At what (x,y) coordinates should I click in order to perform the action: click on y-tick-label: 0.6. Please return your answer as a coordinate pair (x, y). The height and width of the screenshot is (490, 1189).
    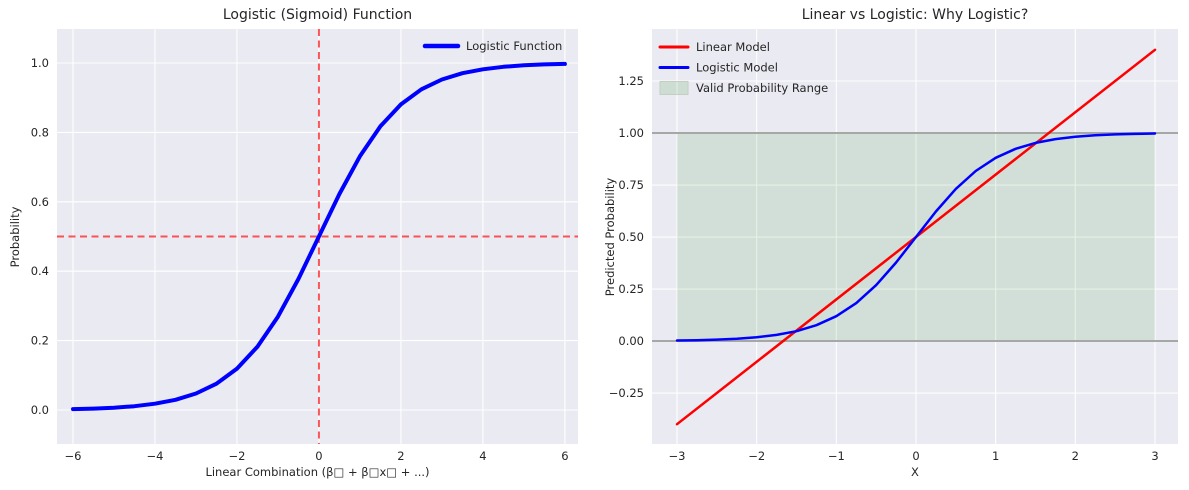
    Looking at the image, I should click on (40, 202).